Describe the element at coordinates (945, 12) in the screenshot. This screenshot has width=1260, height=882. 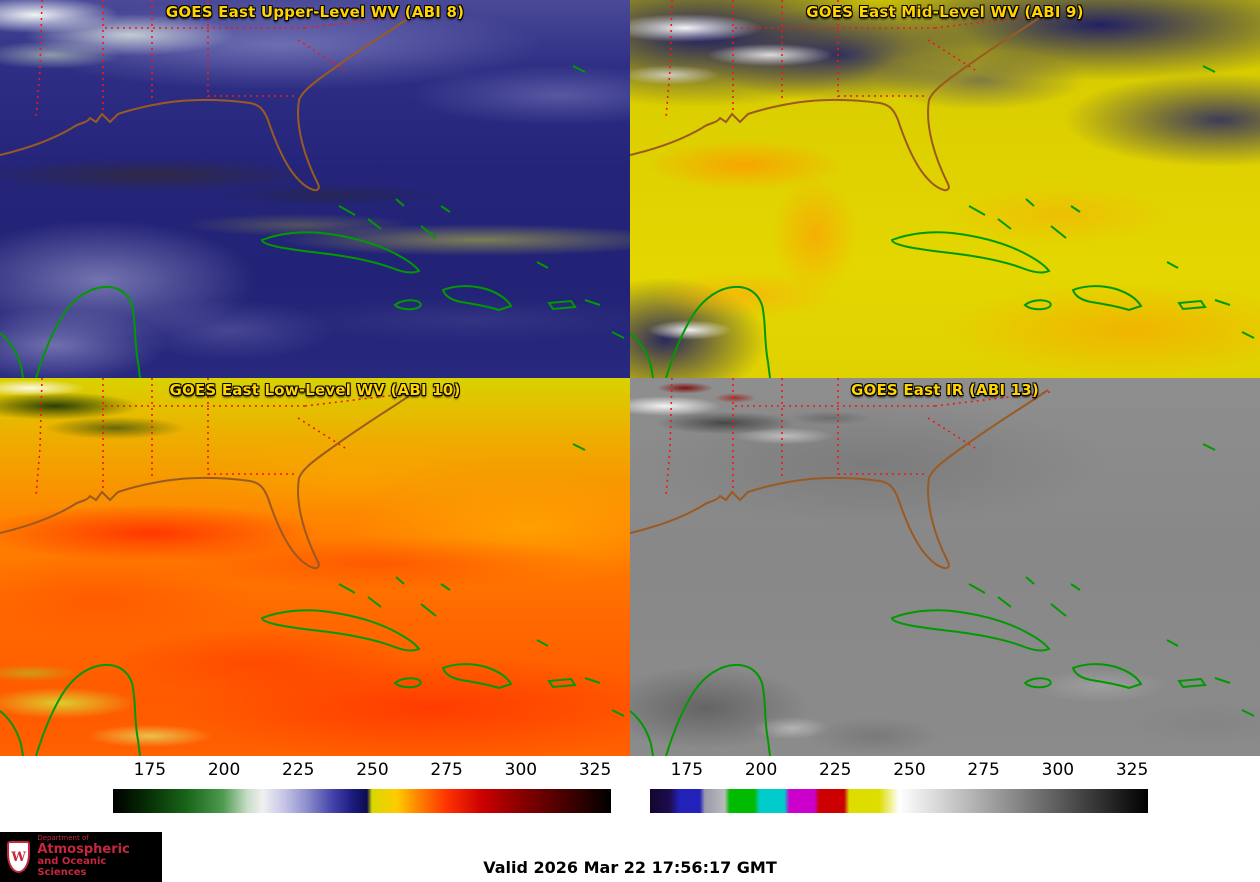
I see `panel-title-abi9: GOES East Mid-Level WV (ABI 9)` at that location.